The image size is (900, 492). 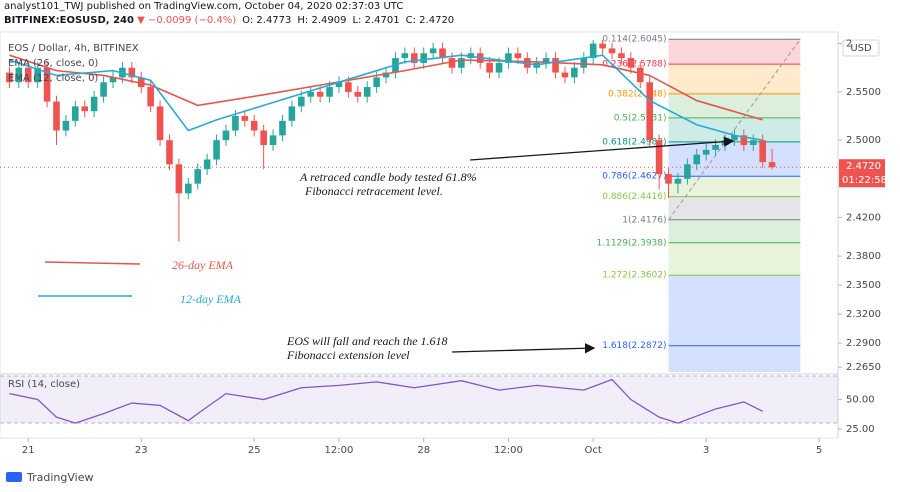 I want to click on rsi-title: RSI (14, close), so click(x=44, y=384).